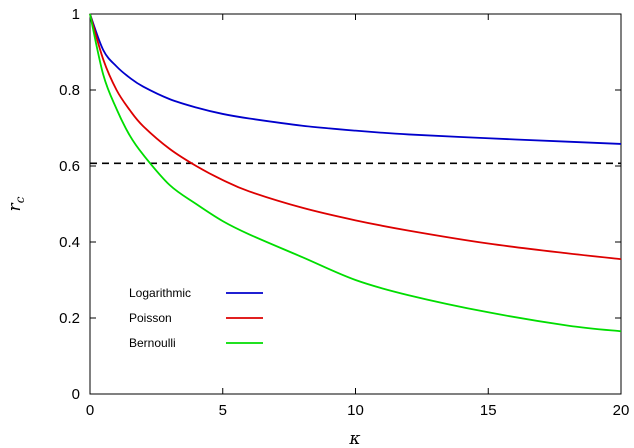 This screenshot has height=448, width=634. I want to click on legend: Logarithmic Poisson Bernoulli, so click(196, 318).